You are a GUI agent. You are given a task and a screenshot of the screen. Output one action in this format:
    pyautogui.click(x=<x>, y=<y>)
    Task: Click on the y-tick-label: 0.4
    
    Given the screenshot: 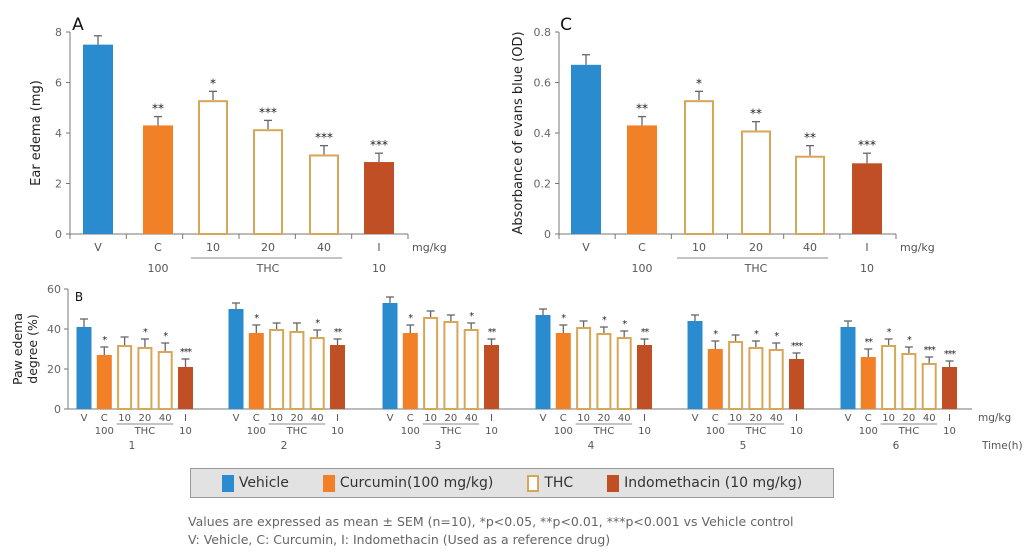 What is the action you would take?
    pyautogui.click(x=543, y=133)
    